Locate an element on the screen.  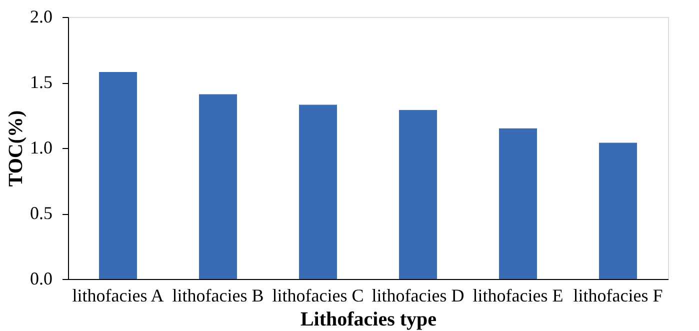
x-tick-label: lithofacies C is located at coordinates (318, 296).